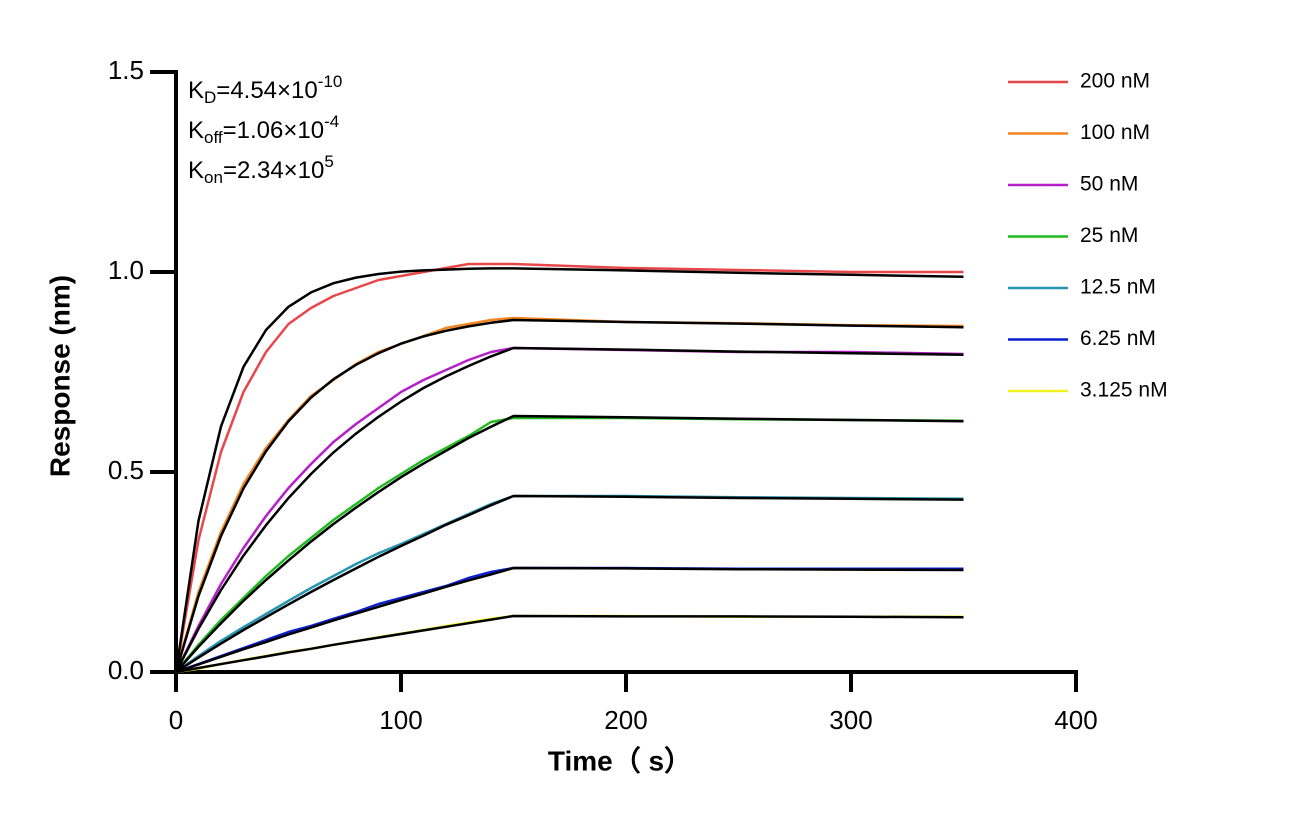 This screenshot has width=1289, height=825. I want to click on x-tick-label: 0, so click(176, 720).